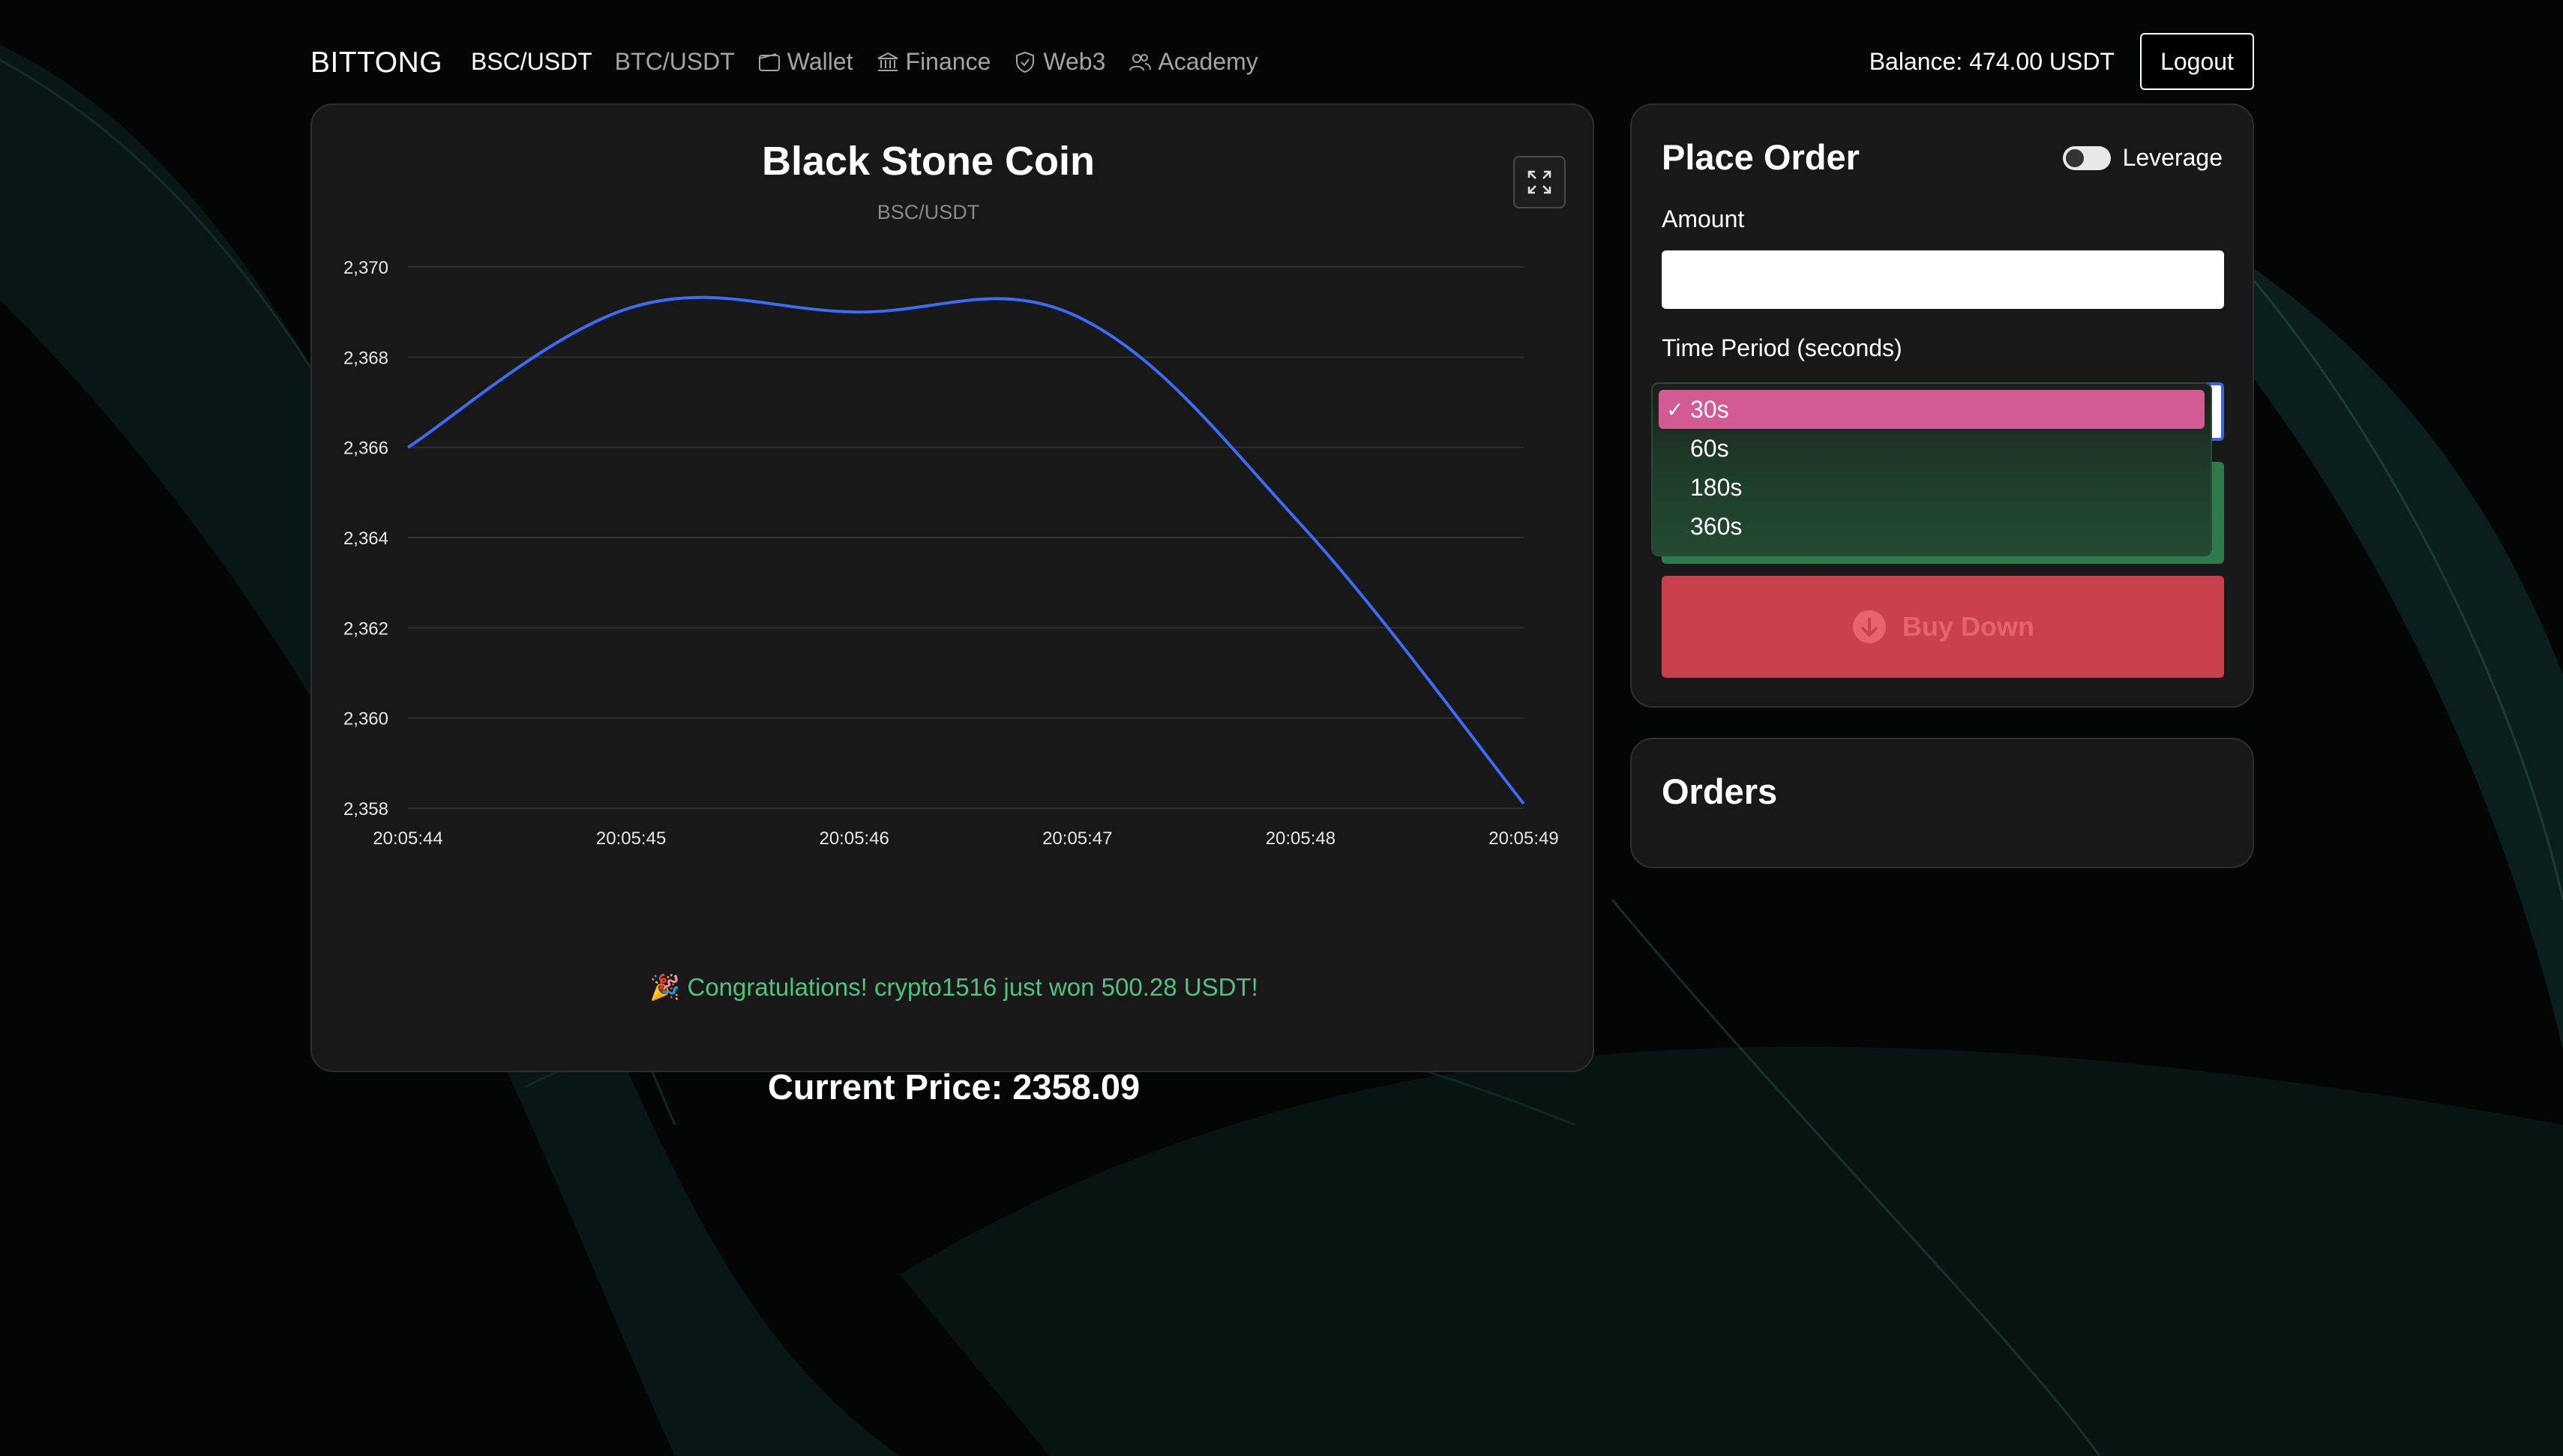 Image resolution: width=2563 pixels, height=1456 pixels. What do you see at coordinates (2197, 61) in the screenshot?
I see `logout-button: Logout` at bounding box center [2197, 61].